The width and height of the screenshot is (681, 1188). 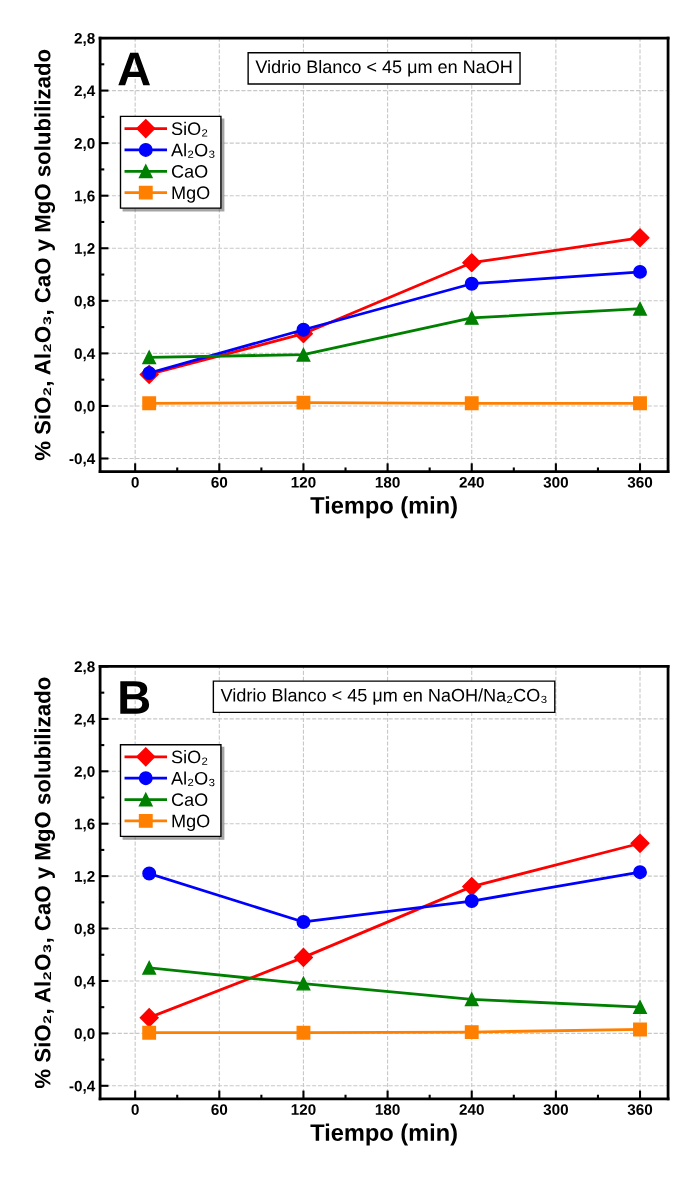 What do you see at coordinates (134, 69) in the screenshot?
I see `annotation: A` at bounding box center [134, 69].